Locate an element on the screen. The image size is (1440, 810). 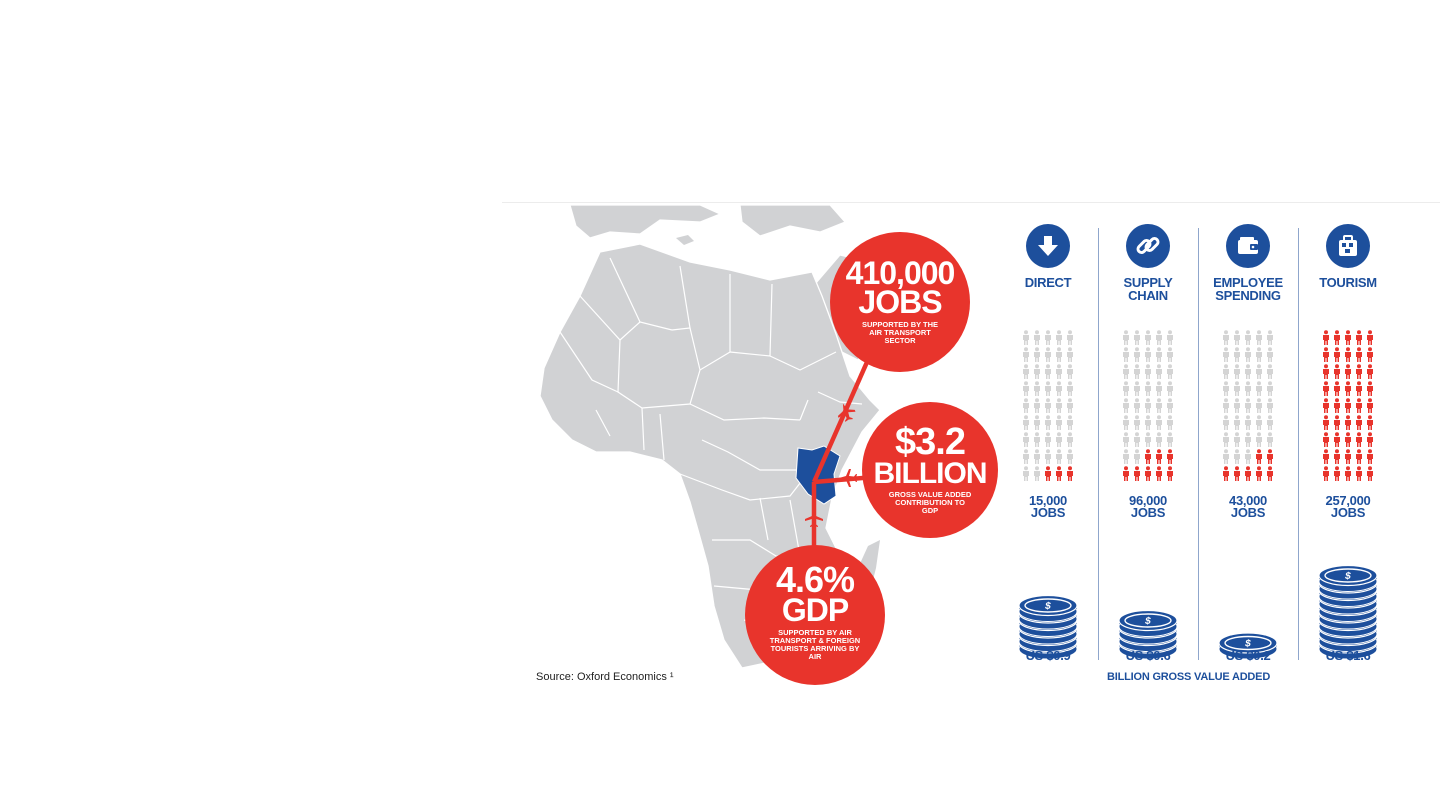
source-note: Source: Oxford Economics ¹ is located at coordinates (605, 677).